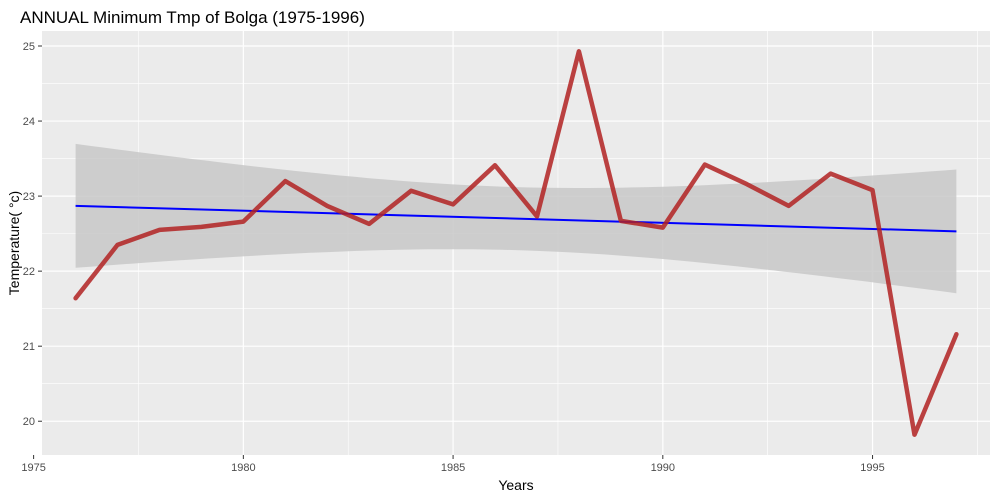  What do you see at coordinates (32, 234) in the screenshot?
I see `y-axis-ticks: 20 21 22 23 24 25` at bounding box center [32, 234].